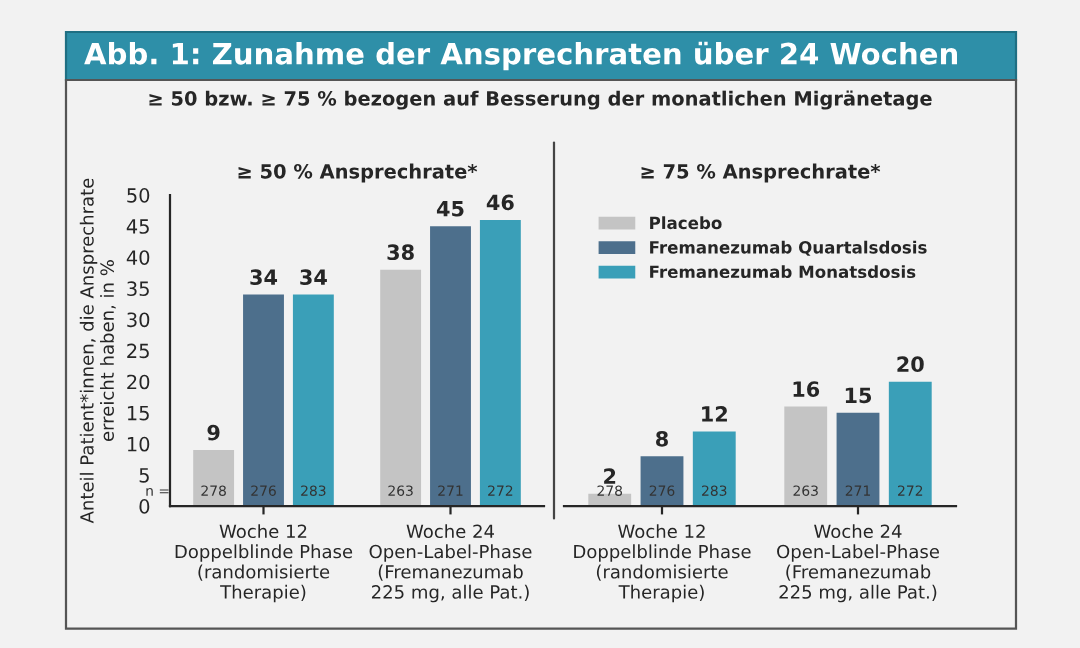  Describe the element at coordinates (358, 173) in the screenshot. I see `chart-title: ≥ 50 % Ansprechrate*` at that location.